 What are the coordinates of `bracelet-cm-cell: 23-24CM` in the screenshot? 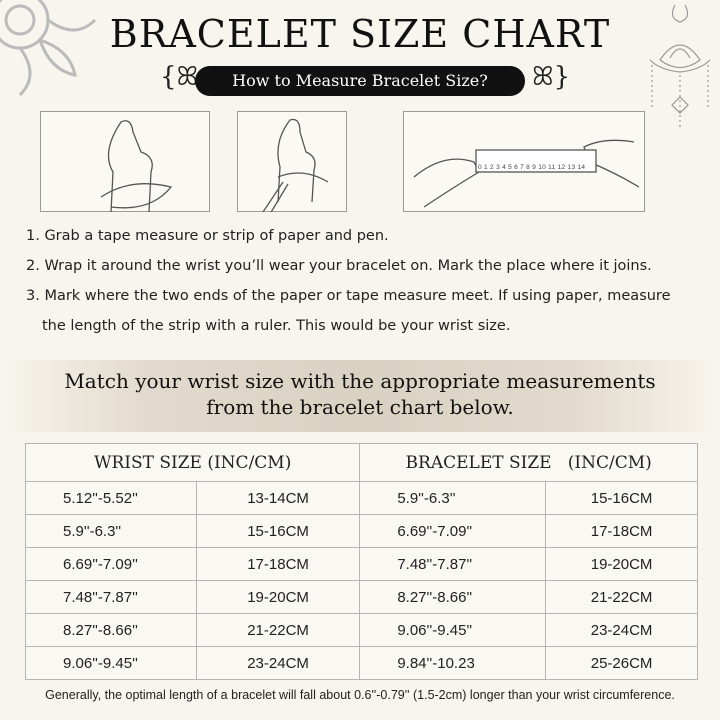 It's located at (621, 630).